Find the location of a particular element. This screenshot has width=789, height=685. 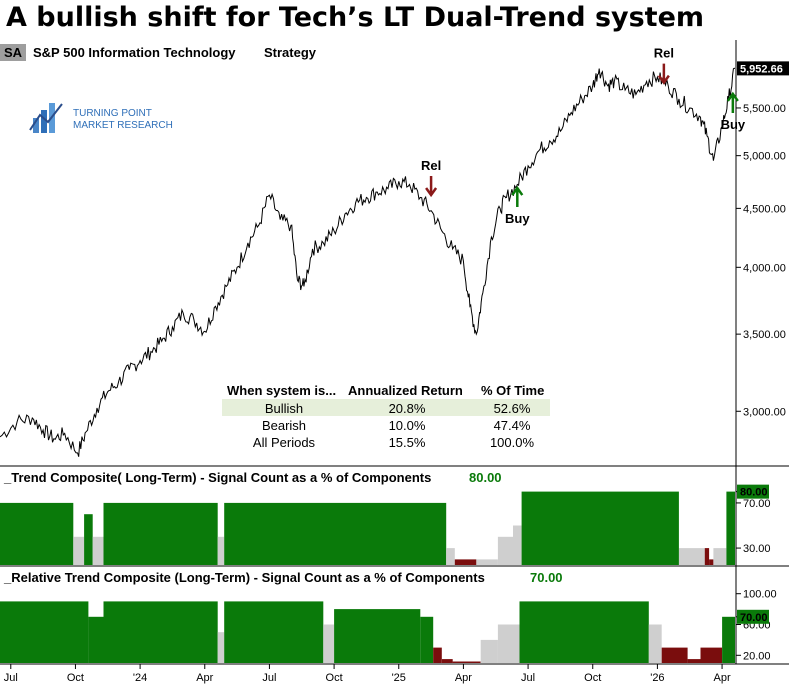

y-tick-label: 5,500.00 is located at coordinates (764, 109).